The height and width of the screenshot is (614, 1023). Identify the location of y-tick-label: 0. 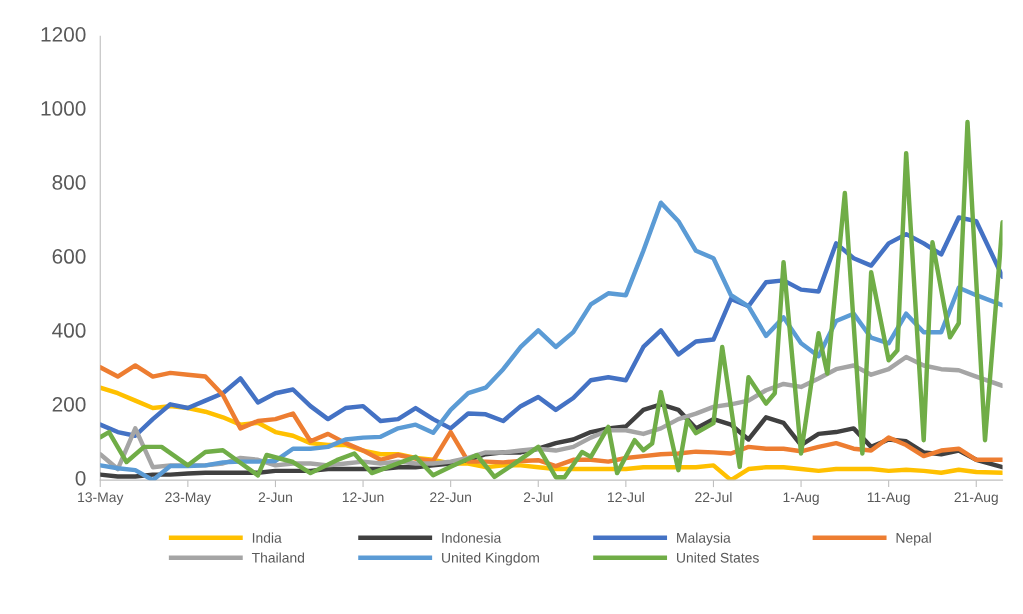
(80, 478).